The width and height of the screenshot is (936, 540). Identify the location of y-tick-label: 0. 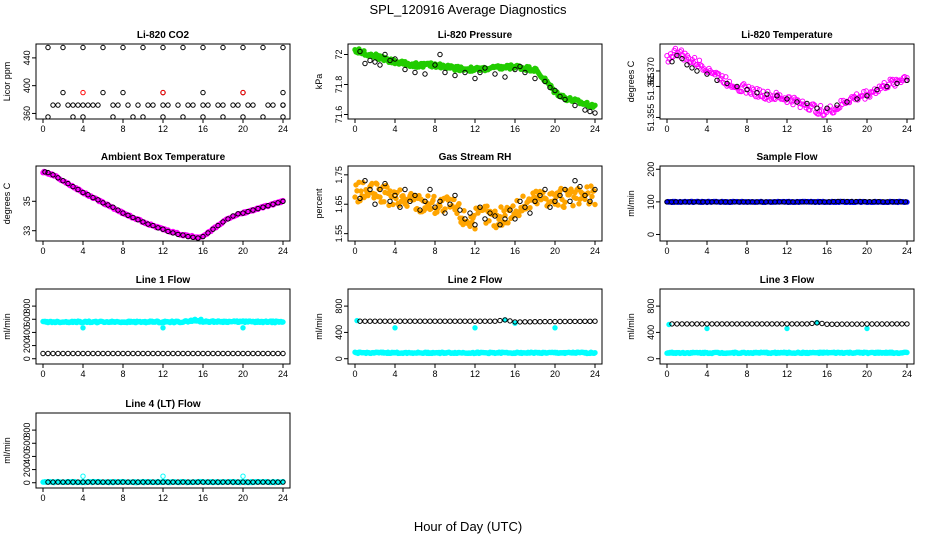
(339, 358).